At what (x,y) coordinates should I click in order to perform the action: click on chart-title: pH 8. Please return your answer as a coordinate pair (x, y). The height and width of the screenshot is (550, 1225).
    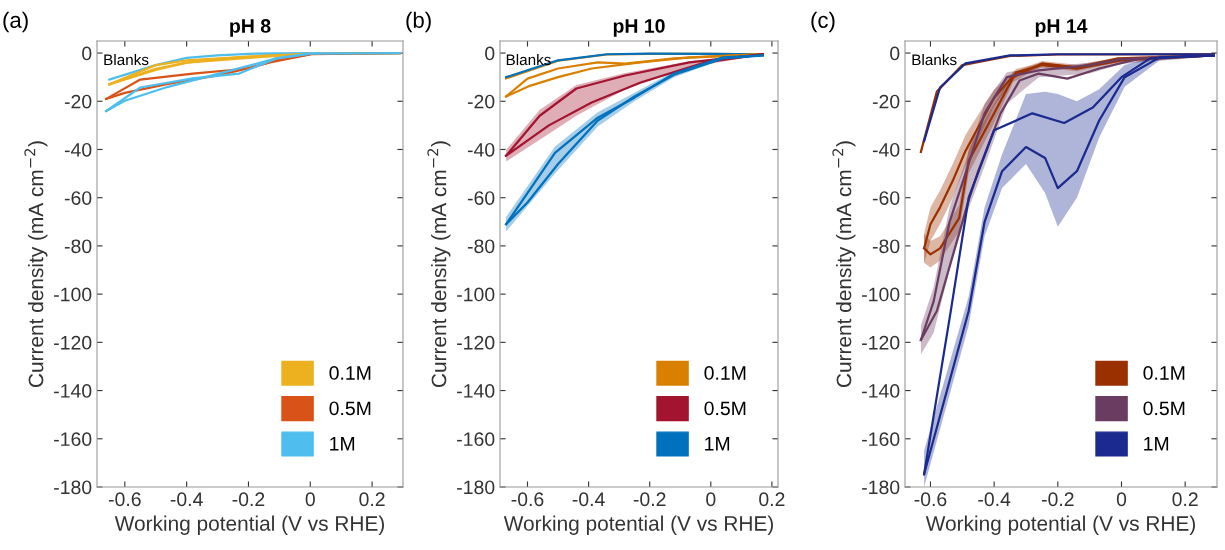
    Looking at the image, I should click on (250, 28).